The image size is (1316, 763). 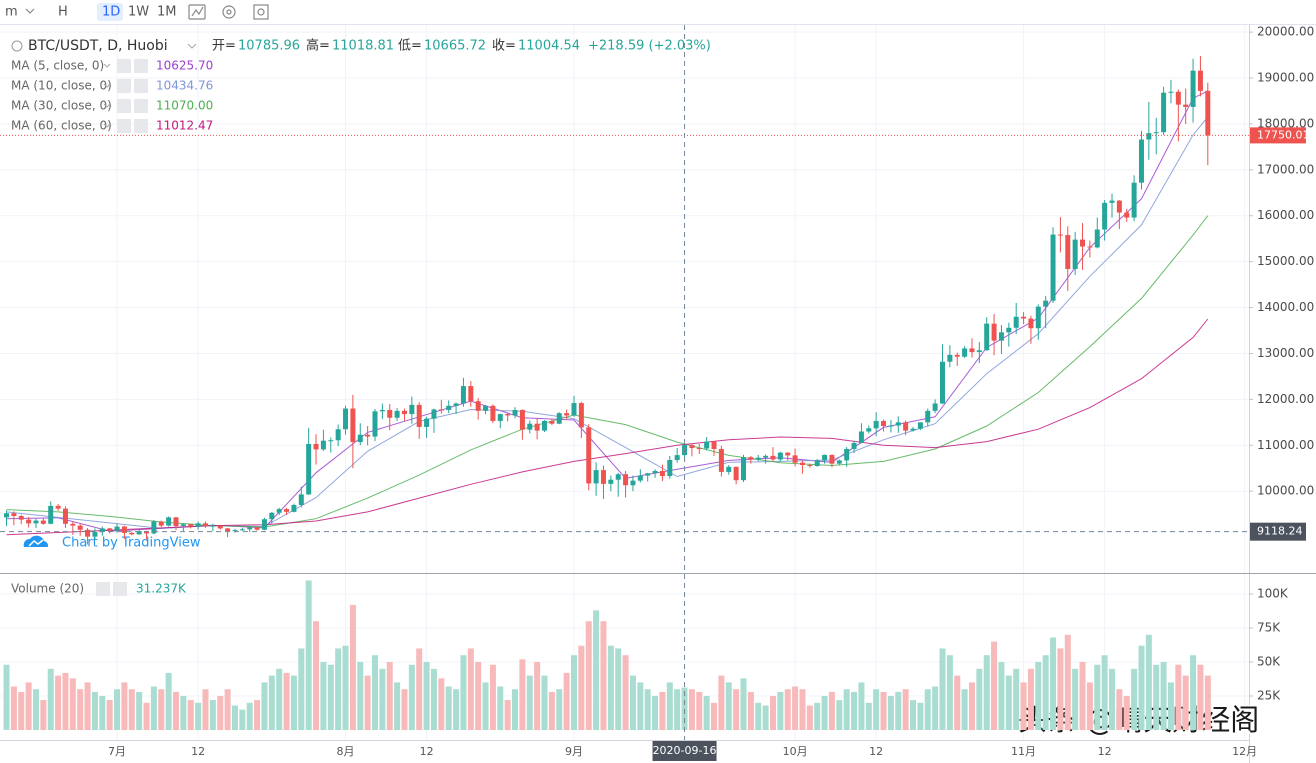 What do you see at coordinates (1269, 696) in the screenshot?
I see `volume-tick-label: 25K` at bounding box center [1269, 696].